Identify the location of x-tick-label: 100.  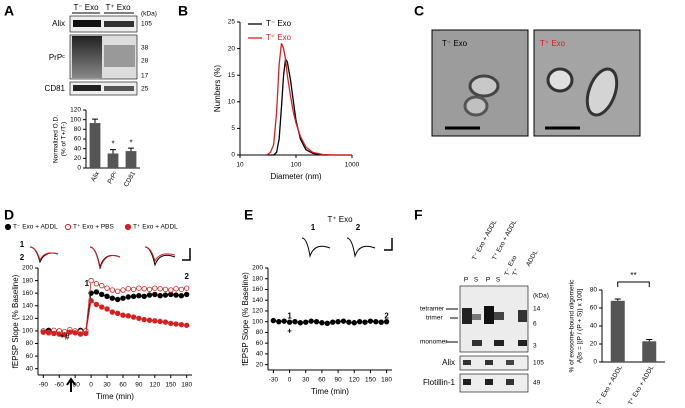
(296, 165).